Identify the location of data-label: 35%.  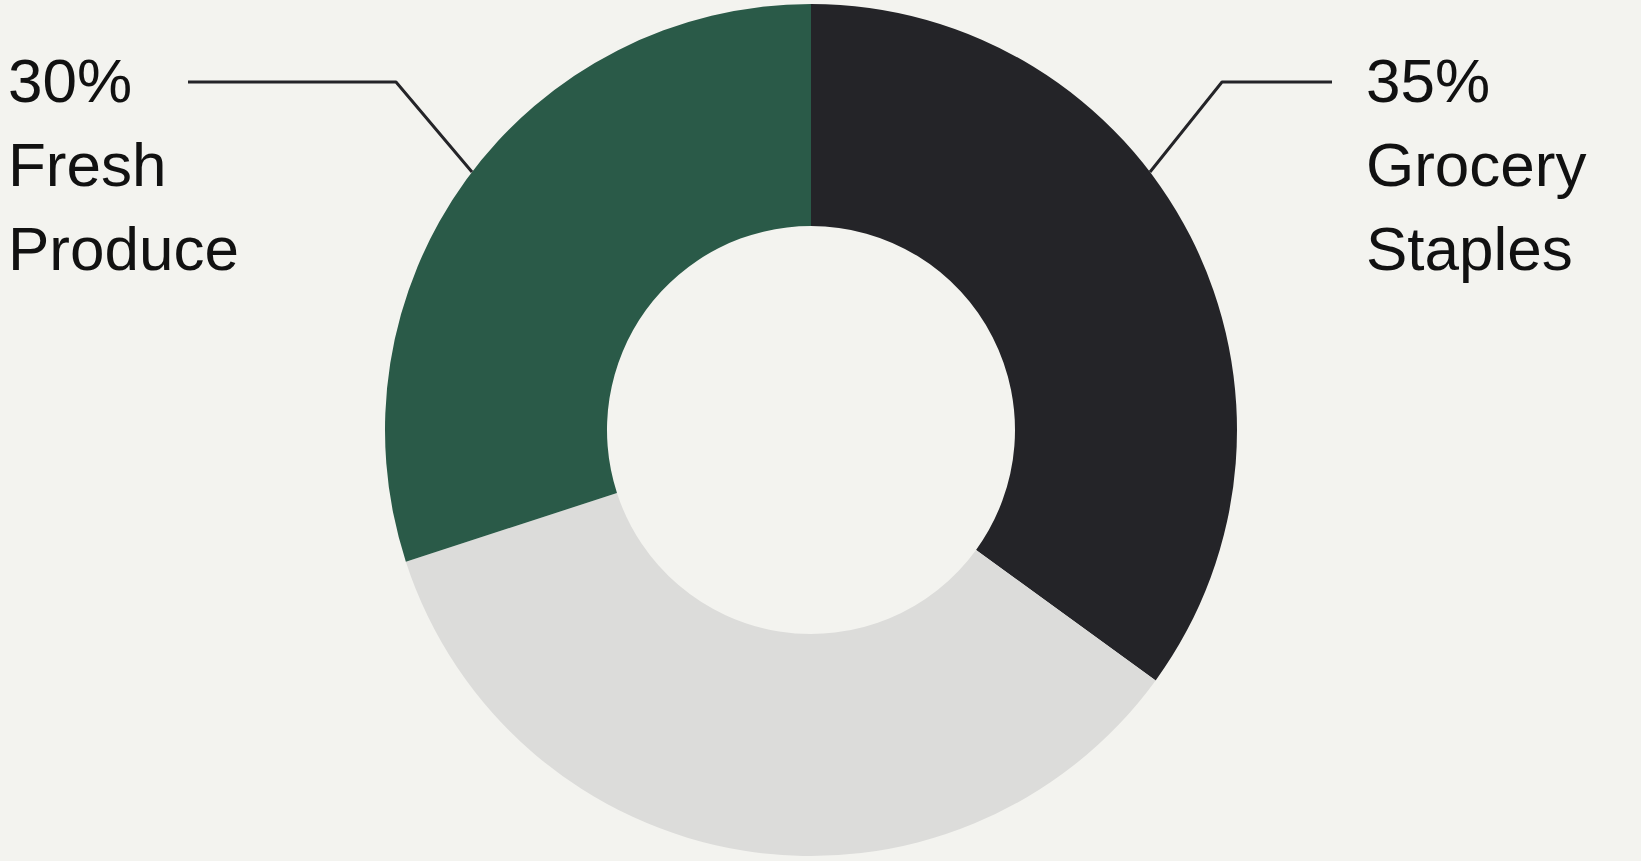
(1428, 80).